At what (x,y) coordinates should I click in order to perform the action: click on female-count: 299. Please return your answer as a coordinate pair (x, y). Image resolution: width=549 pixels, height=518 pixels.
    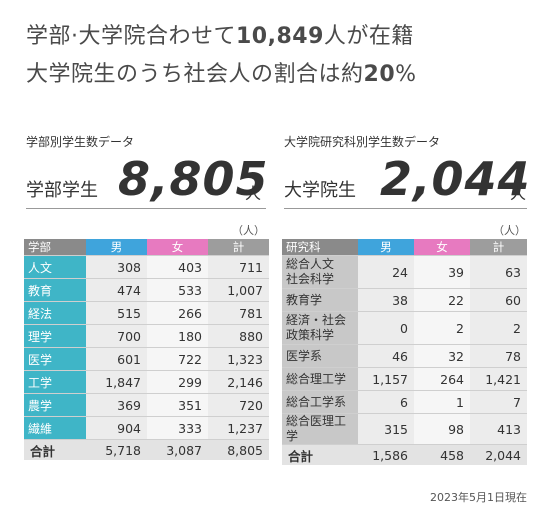
    Looking at the image, I should click on (177, 382).